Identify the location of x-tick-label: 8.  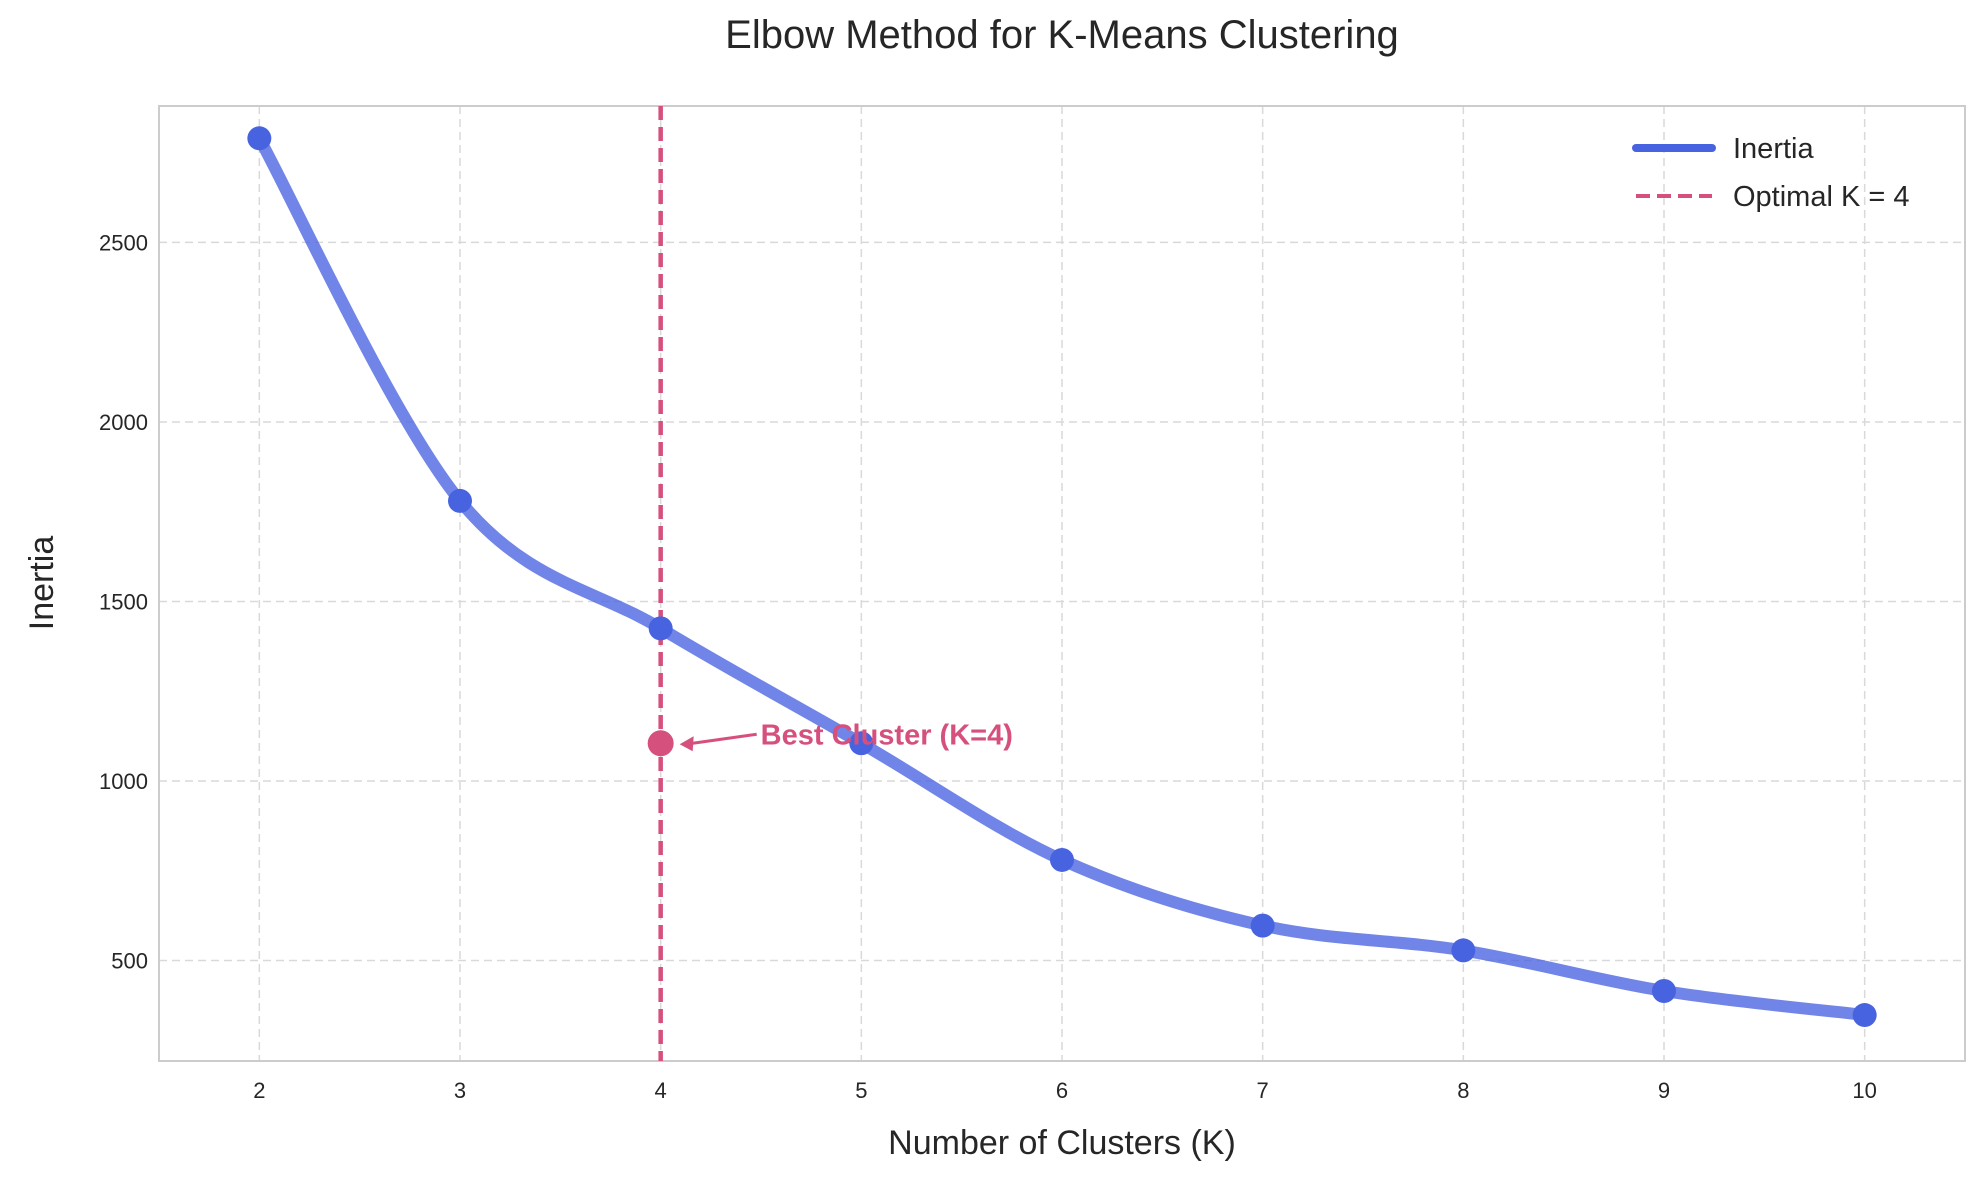
(1463, 1090).